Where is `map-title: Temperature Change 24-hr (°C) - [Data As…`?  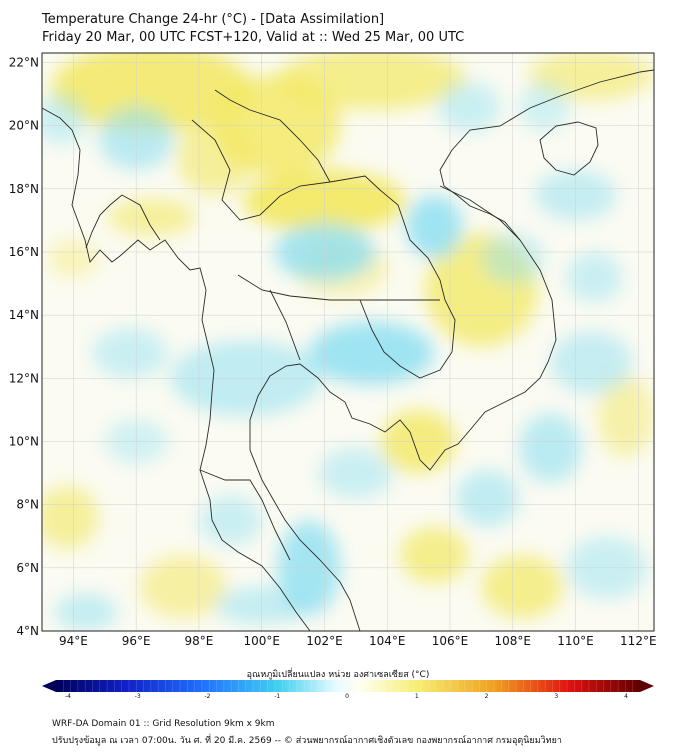
map-title: Temperature Change 24-hr (°C) - [Data As… is located at coordinates (213, 19).